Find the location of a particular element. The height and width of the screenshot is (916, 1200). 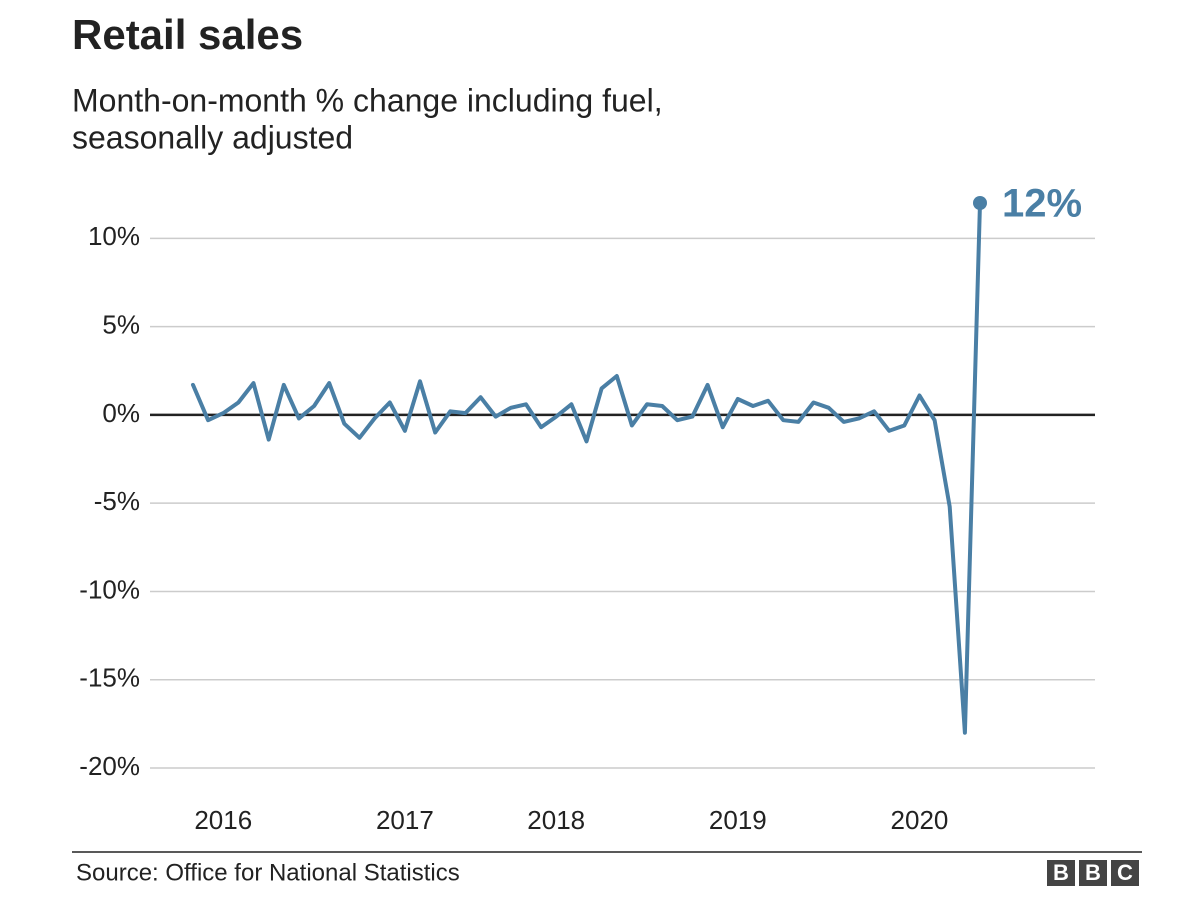

y-tick-label: 10% is located at coordinates (114, 236).